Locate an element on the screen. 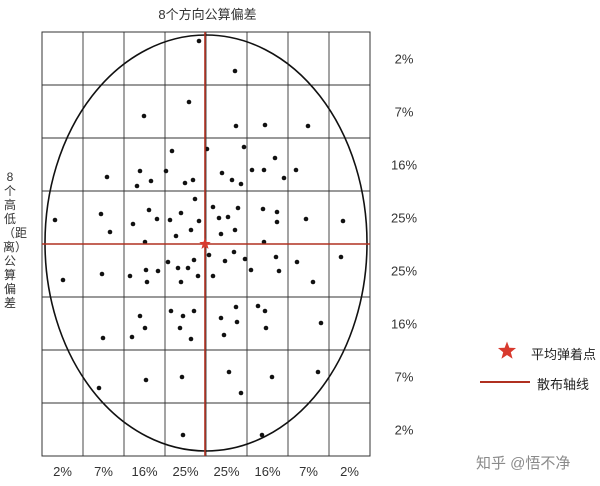 The height and width of the screenshot is (486, 600). mean-impact-point-star is located at coordinates (205, 243).